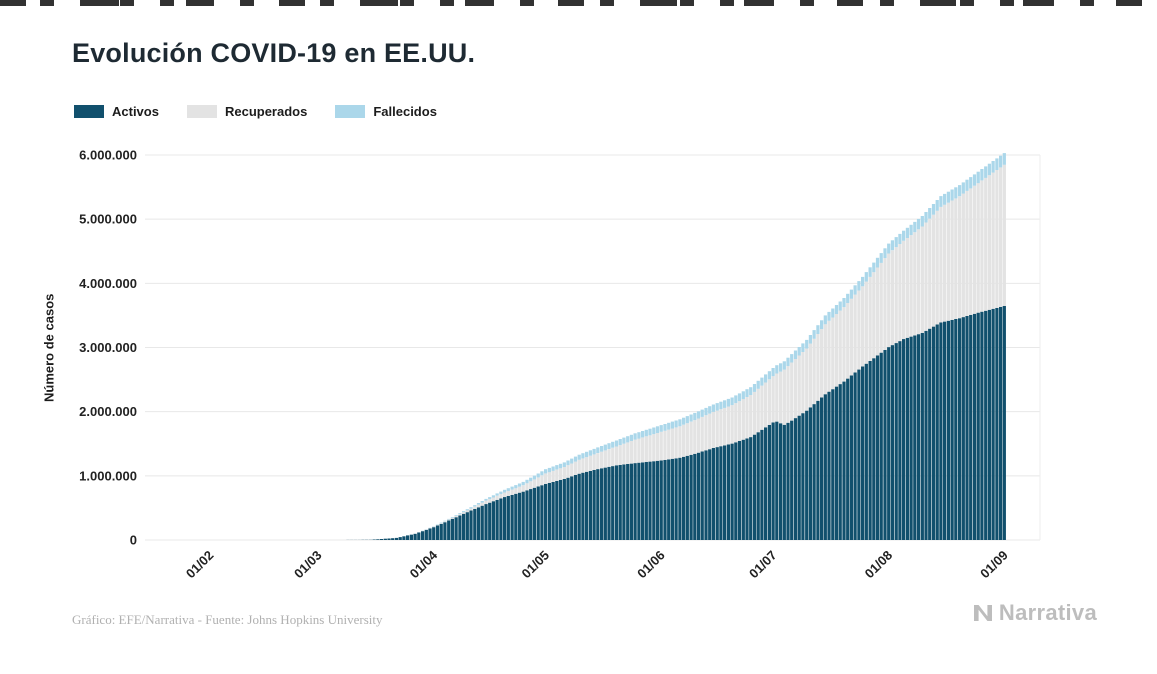  I want to click on svg-text: 01/04, so click(424, 564).